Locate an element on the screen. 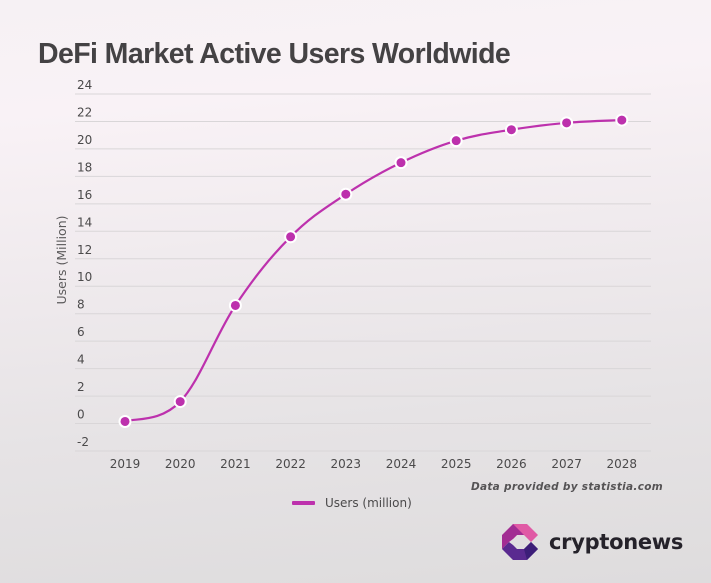 Image resolution: width=711 pixels, height=583 pixels. x-tick-label: 2027 is located at coordinates (566, 464).